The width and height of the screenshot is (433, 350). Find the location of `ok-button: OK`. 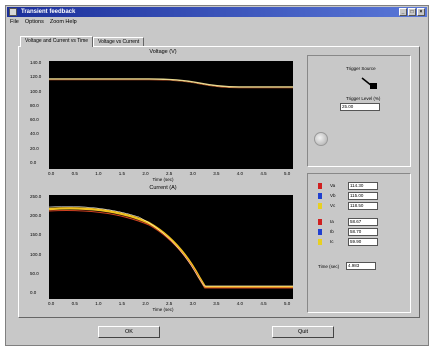

ok-button: OK is located at coordinates (129, 332).